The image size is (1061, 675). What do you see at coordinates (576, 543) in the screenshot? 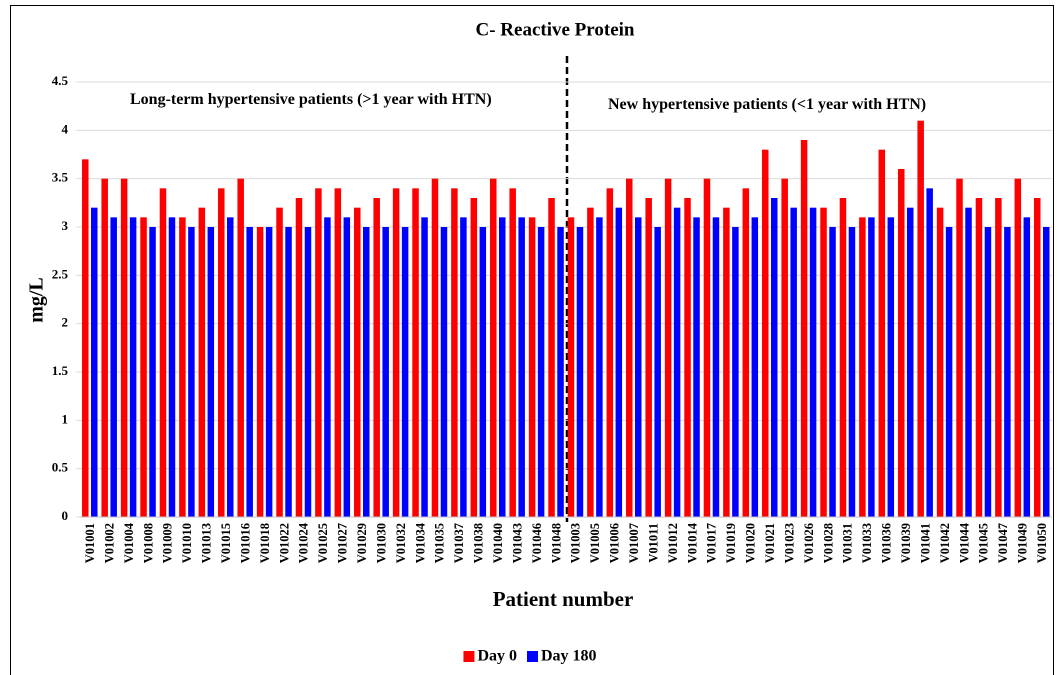
I see `x-tick-label: V01003` at bounding box center [576, 543].